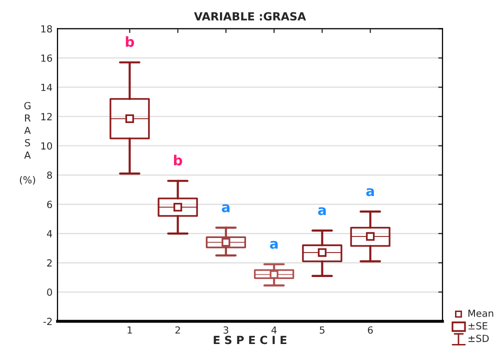 The image size is (500, 359). Describe the element at coordinates (49, 204) in the screenshot. I see `y-tick-label: 6` at that location.